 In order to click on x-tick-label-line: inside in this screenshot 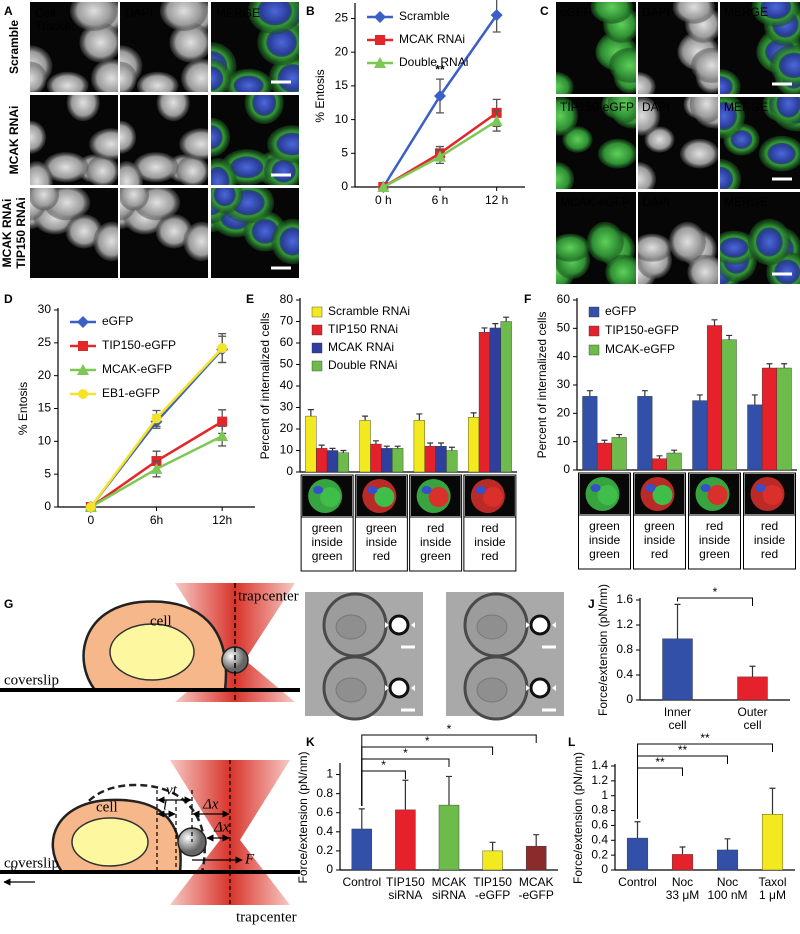, I will do `click(382, 542)`.